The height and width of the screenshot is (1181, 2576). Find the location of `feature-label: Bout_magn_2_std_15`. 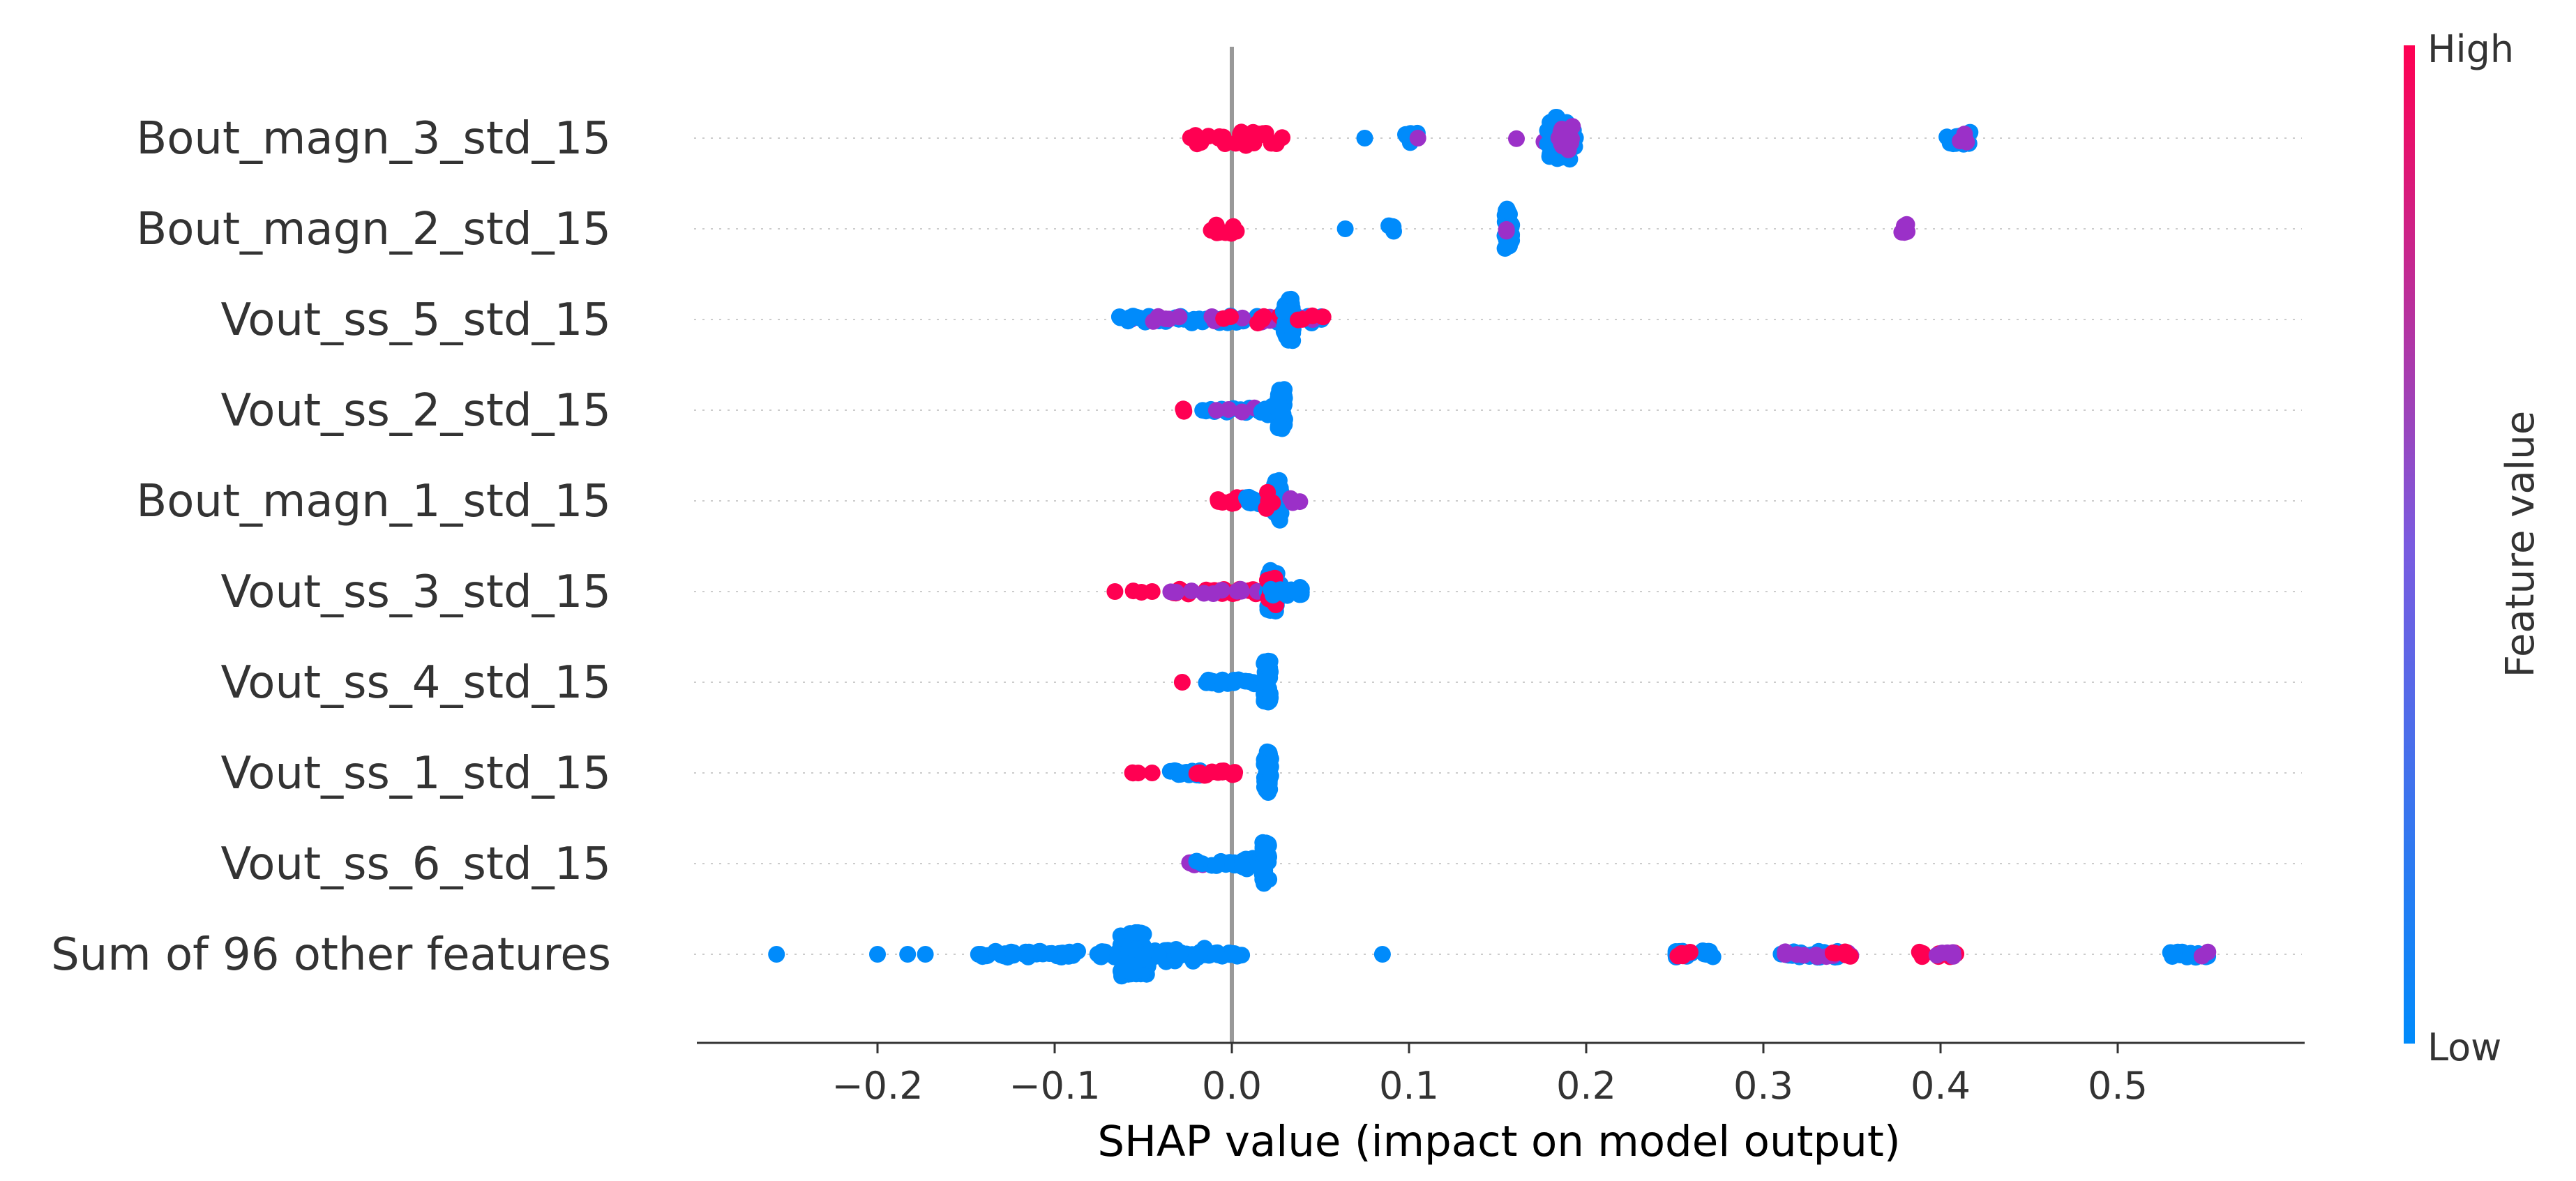

feature-label: Bout_magn_2_std_15 is located at coordinates (373, 230).